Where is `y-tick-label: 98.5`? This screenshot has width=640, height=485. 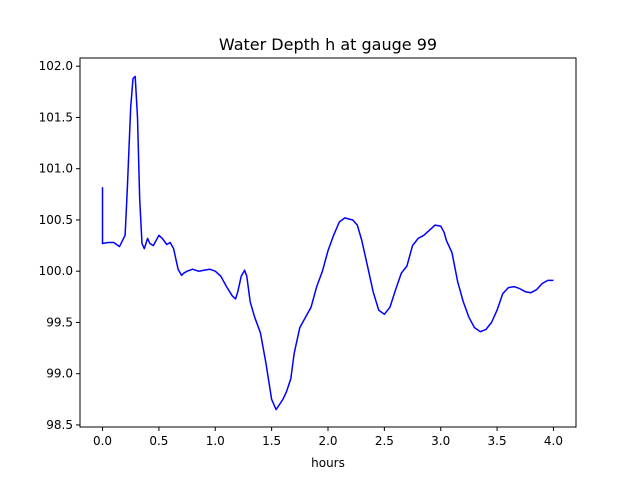
y-tick-label: 98.5 is located at coordinates (59, 425).